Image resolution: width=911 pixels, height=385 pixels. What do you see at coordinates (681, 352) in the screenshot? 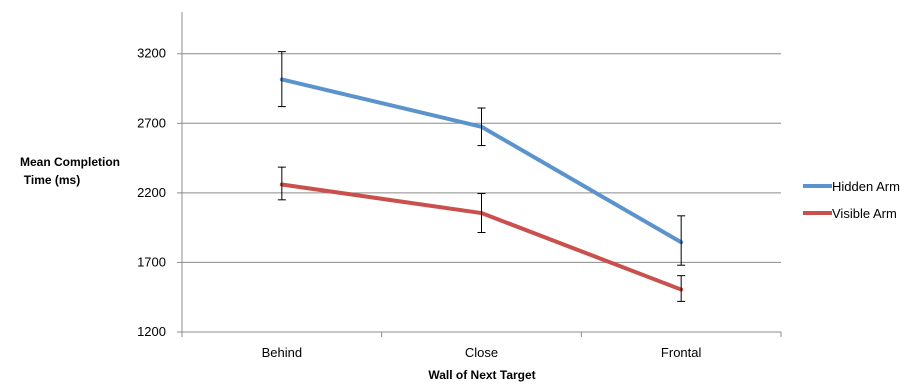
I see `x-tick-label-frontal: Frontal` at bounding box center [681, 352].